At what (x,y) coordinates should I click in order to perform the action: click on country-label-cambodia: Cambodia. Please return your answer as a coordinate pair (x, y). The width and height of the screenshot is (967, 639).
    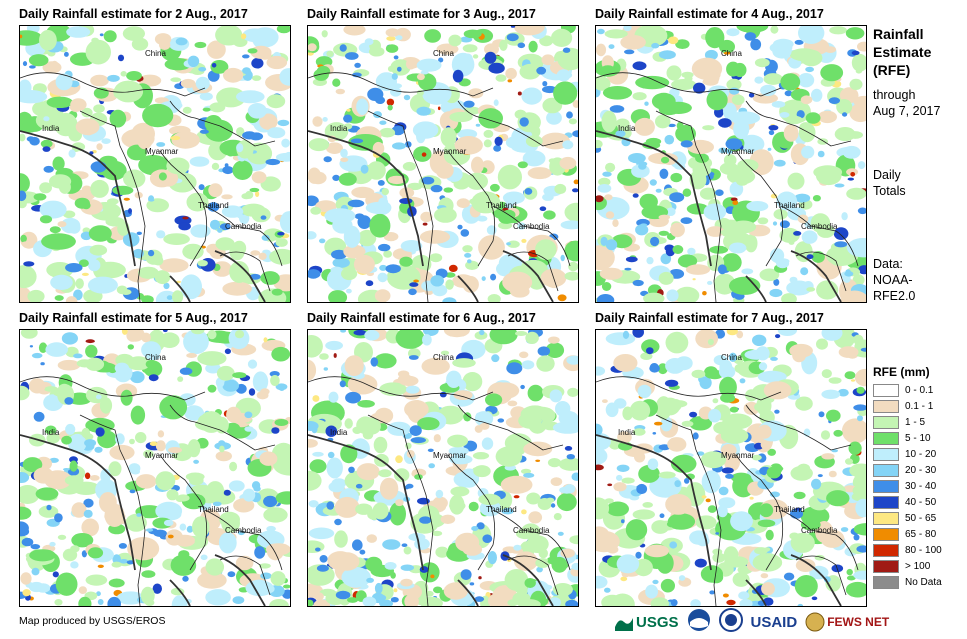
    Looking at the image, I should click on (531, 226).